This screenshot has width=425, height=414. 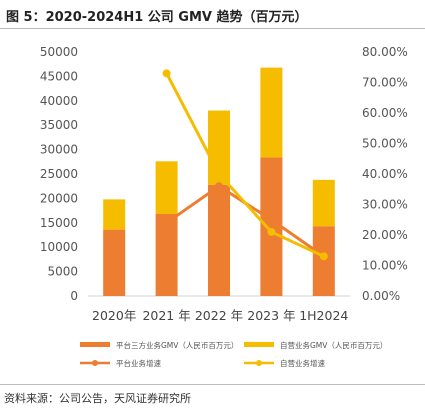 What do you see at coordinates (97, 398) in the screenshot?
I see `source-note: 资料来源：公司公告，天风证券研究所` at bounding box center [97, 398].